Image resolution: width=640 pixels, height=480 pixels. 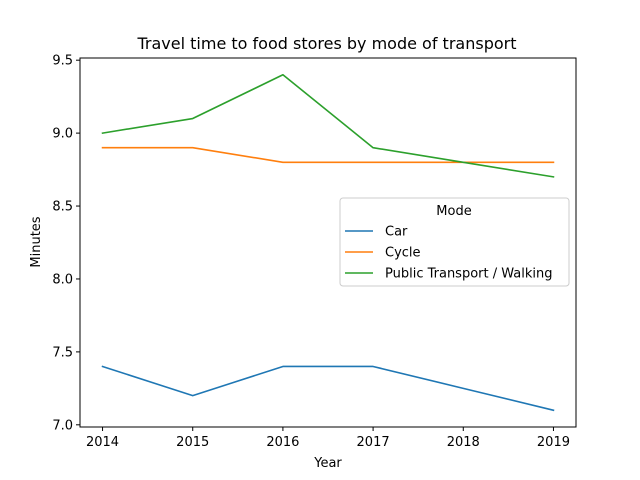 What do you see at coordinates (66, 243) in the screenshot?
I see `y-axis: 7.0 7.5 8.0 8.5 9.0 9.5` at bounding box center [66, 243].